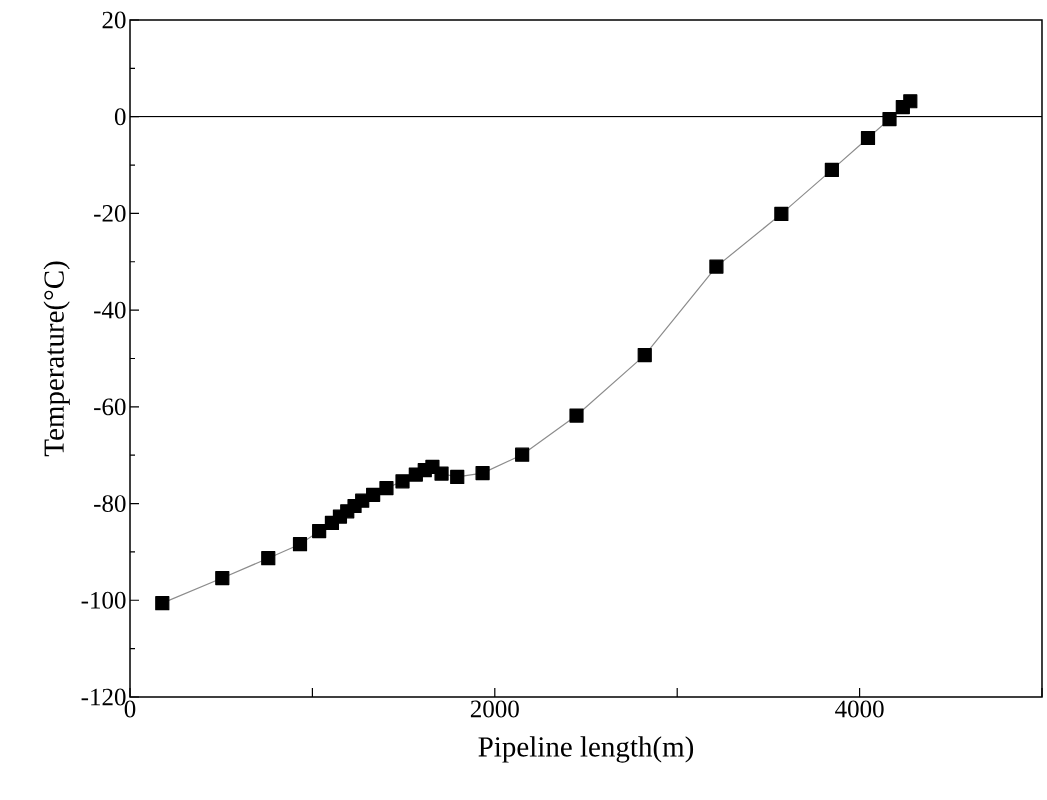  I want to click on x-tick-label: 4000, so click(859, 709).